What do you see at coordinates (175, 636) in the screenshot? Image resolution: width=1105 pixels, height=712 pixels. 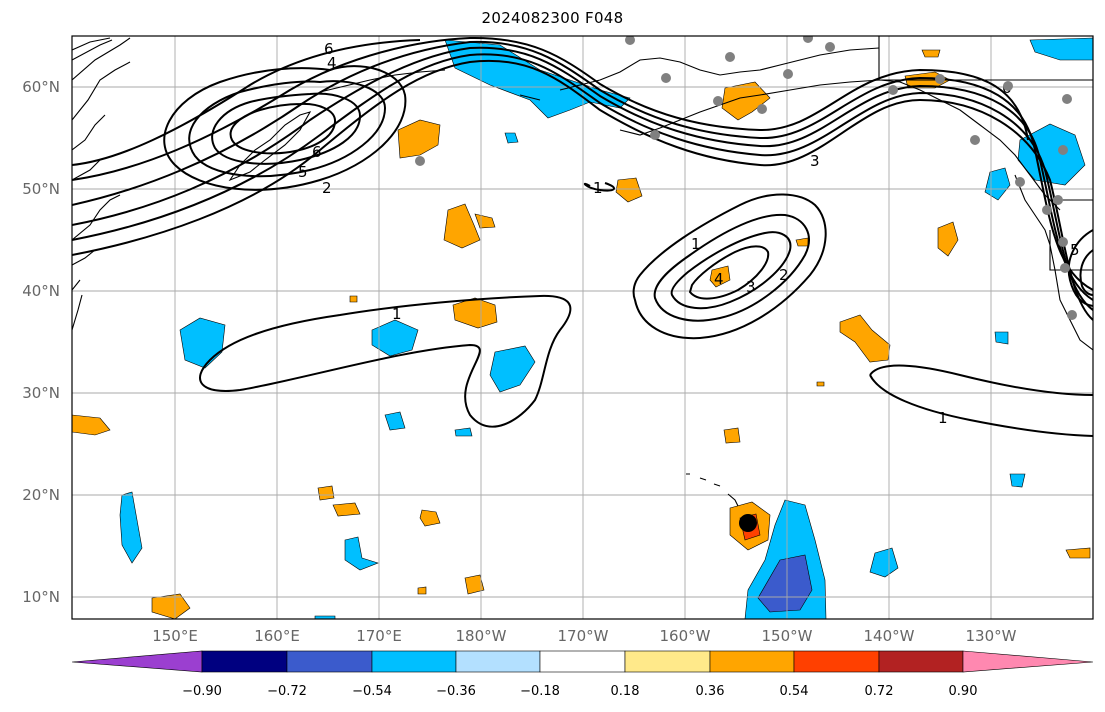 I see `lon-label: 150°E` at bounding box center [175, 636].